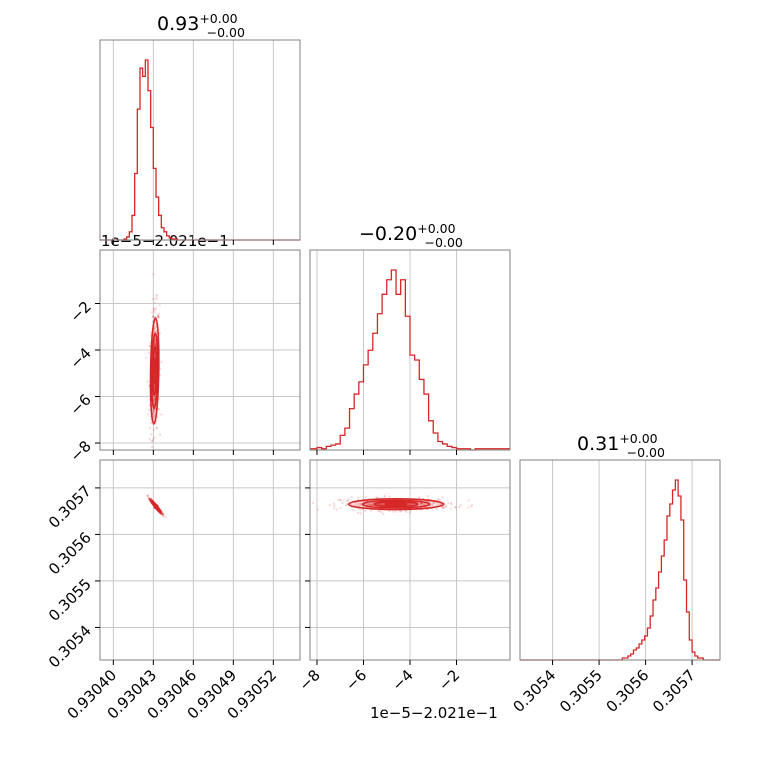 The height and width of the screenshot is (760, 760). What do you see at coordinates (674, 691) in the screenshot?
I see `hist-p2-xtick-label: 0.3057` at bounding box center [674, 691].